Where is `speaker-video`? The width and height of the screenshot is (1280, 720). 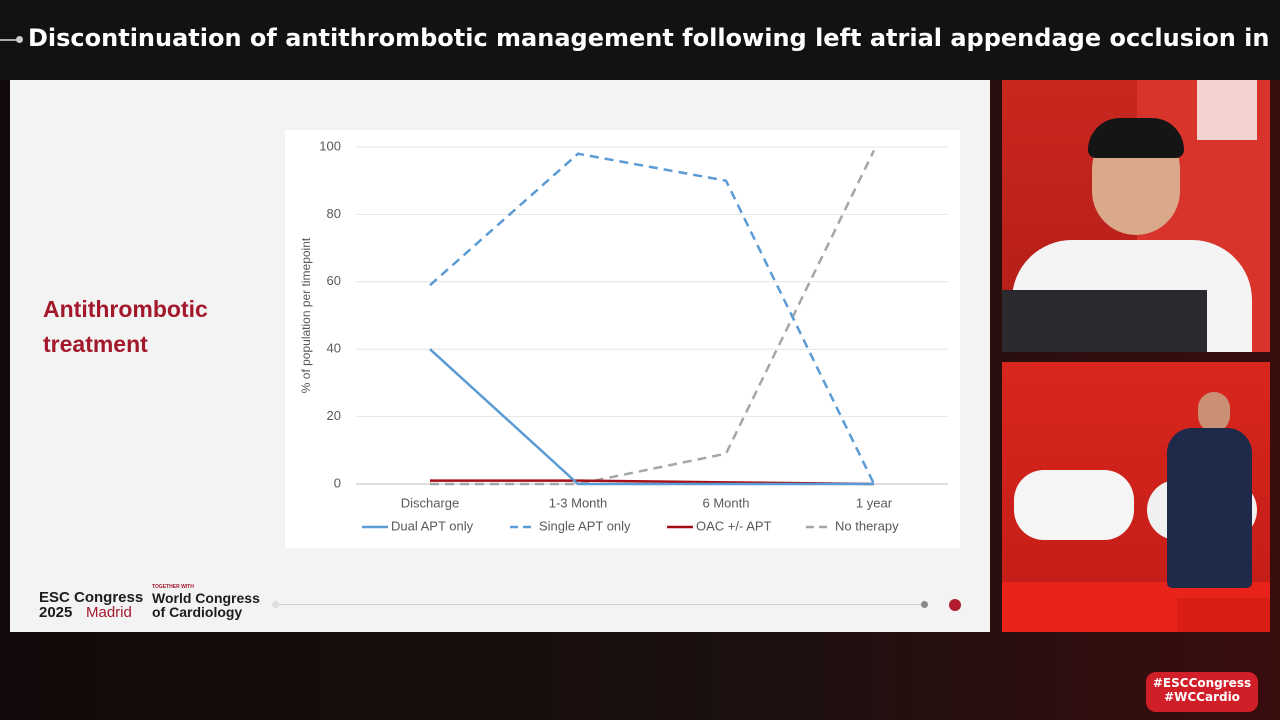
speaker-video is located at coordinates (1136, 216).